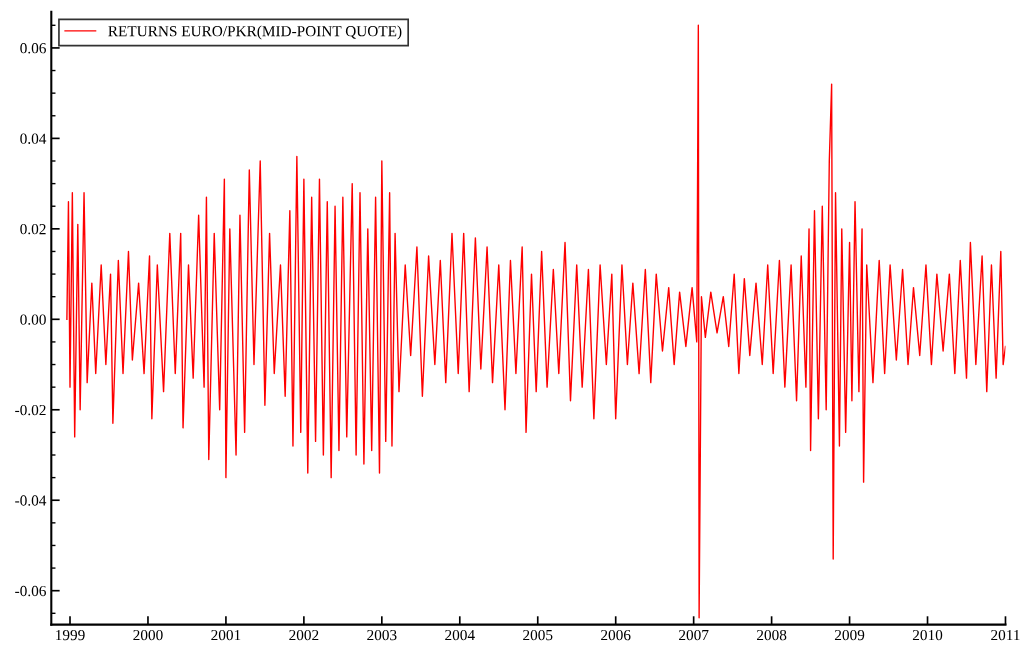  I want to click on x-tick-label: 2001, so click(226, 635).